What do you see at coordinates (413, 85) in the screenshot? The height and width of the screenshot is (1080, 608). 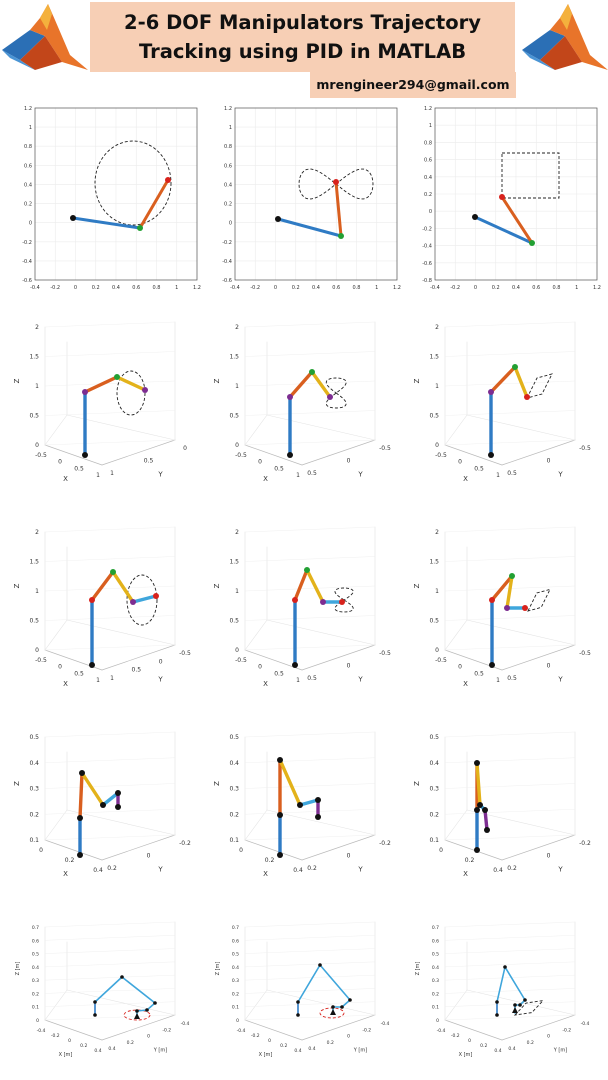 I see `email-label: mrengineer294@gmail.com` at bounding box center [413, 85].